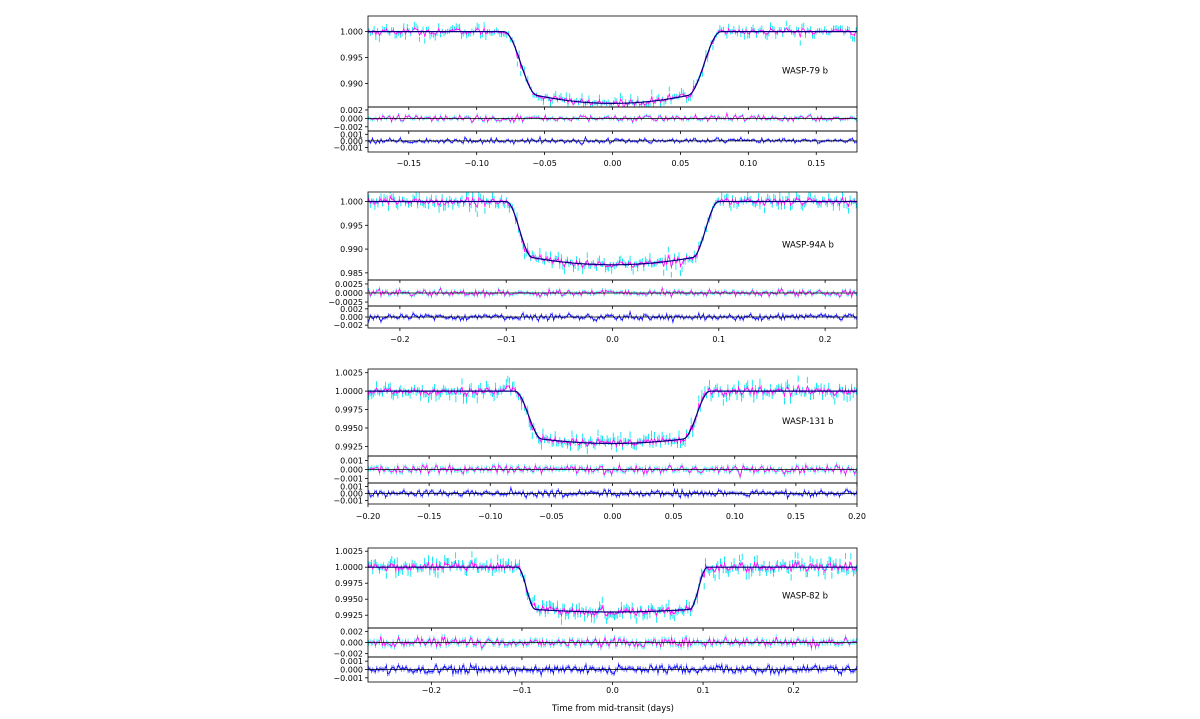 This screenshot has height=719, width=1200. What do you see at coordinates (521, 690) in the screenshot?
I see `x-tick-label: −0.1` at bounding box center [521, 690].